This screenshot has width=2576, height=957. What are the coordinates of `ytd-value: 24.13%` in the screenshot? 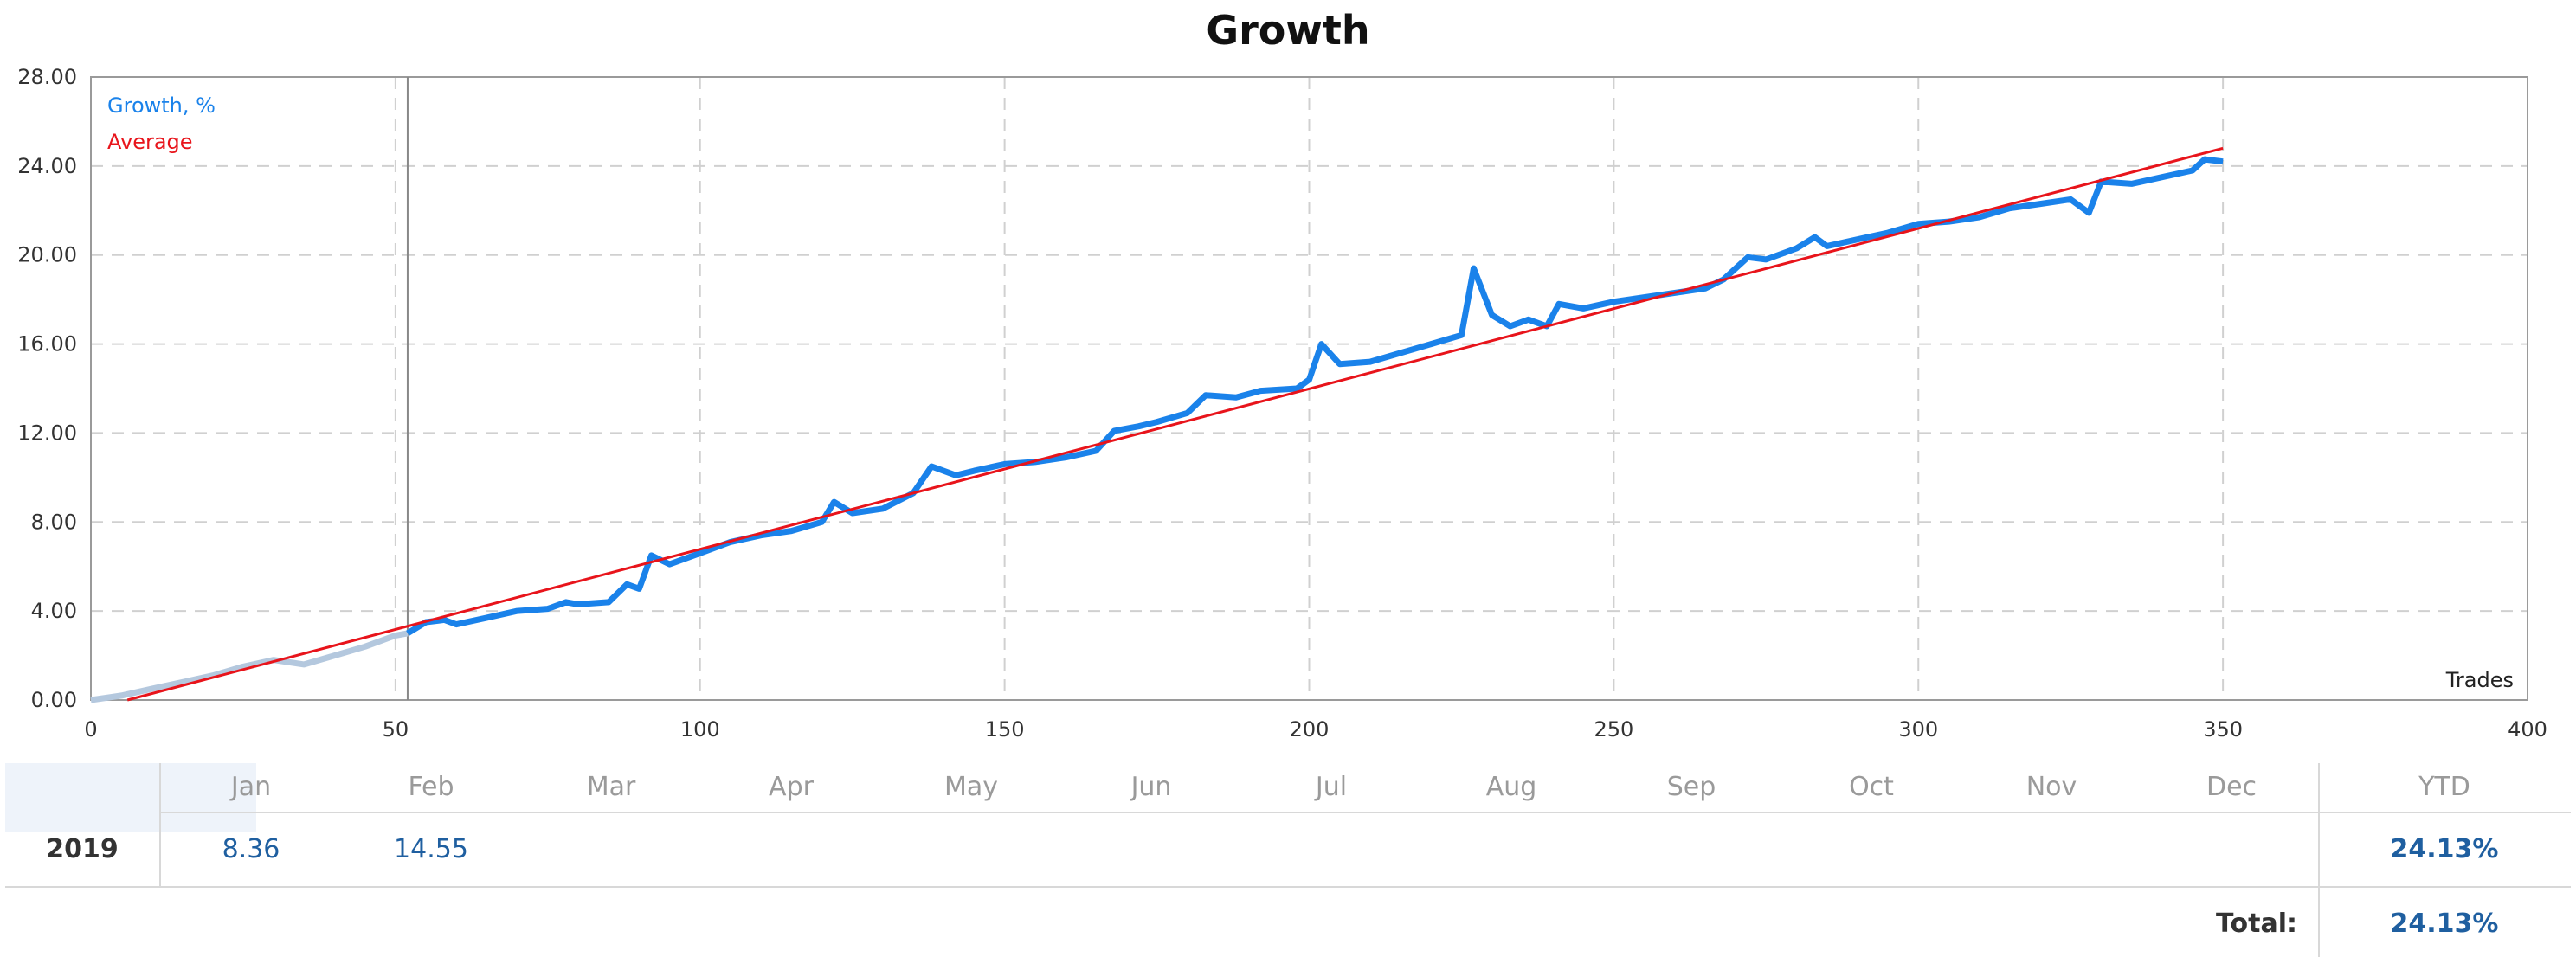 It's located at (2444, 849).